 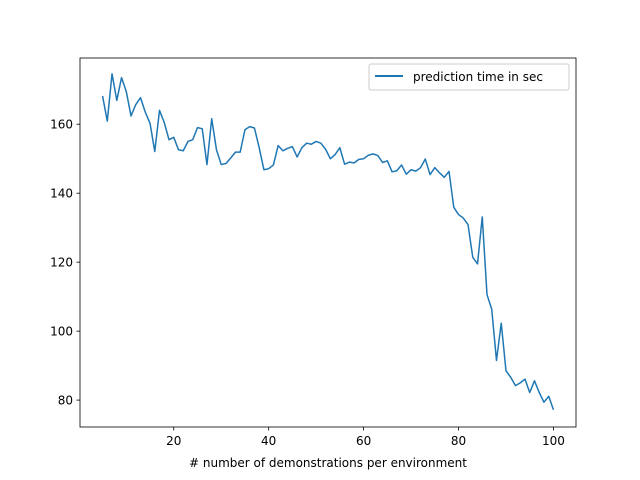 What do you see at coordinates (553, 441) in the screenshot?
I see `x-tick-label: 100` at bounding box center [553, 441].